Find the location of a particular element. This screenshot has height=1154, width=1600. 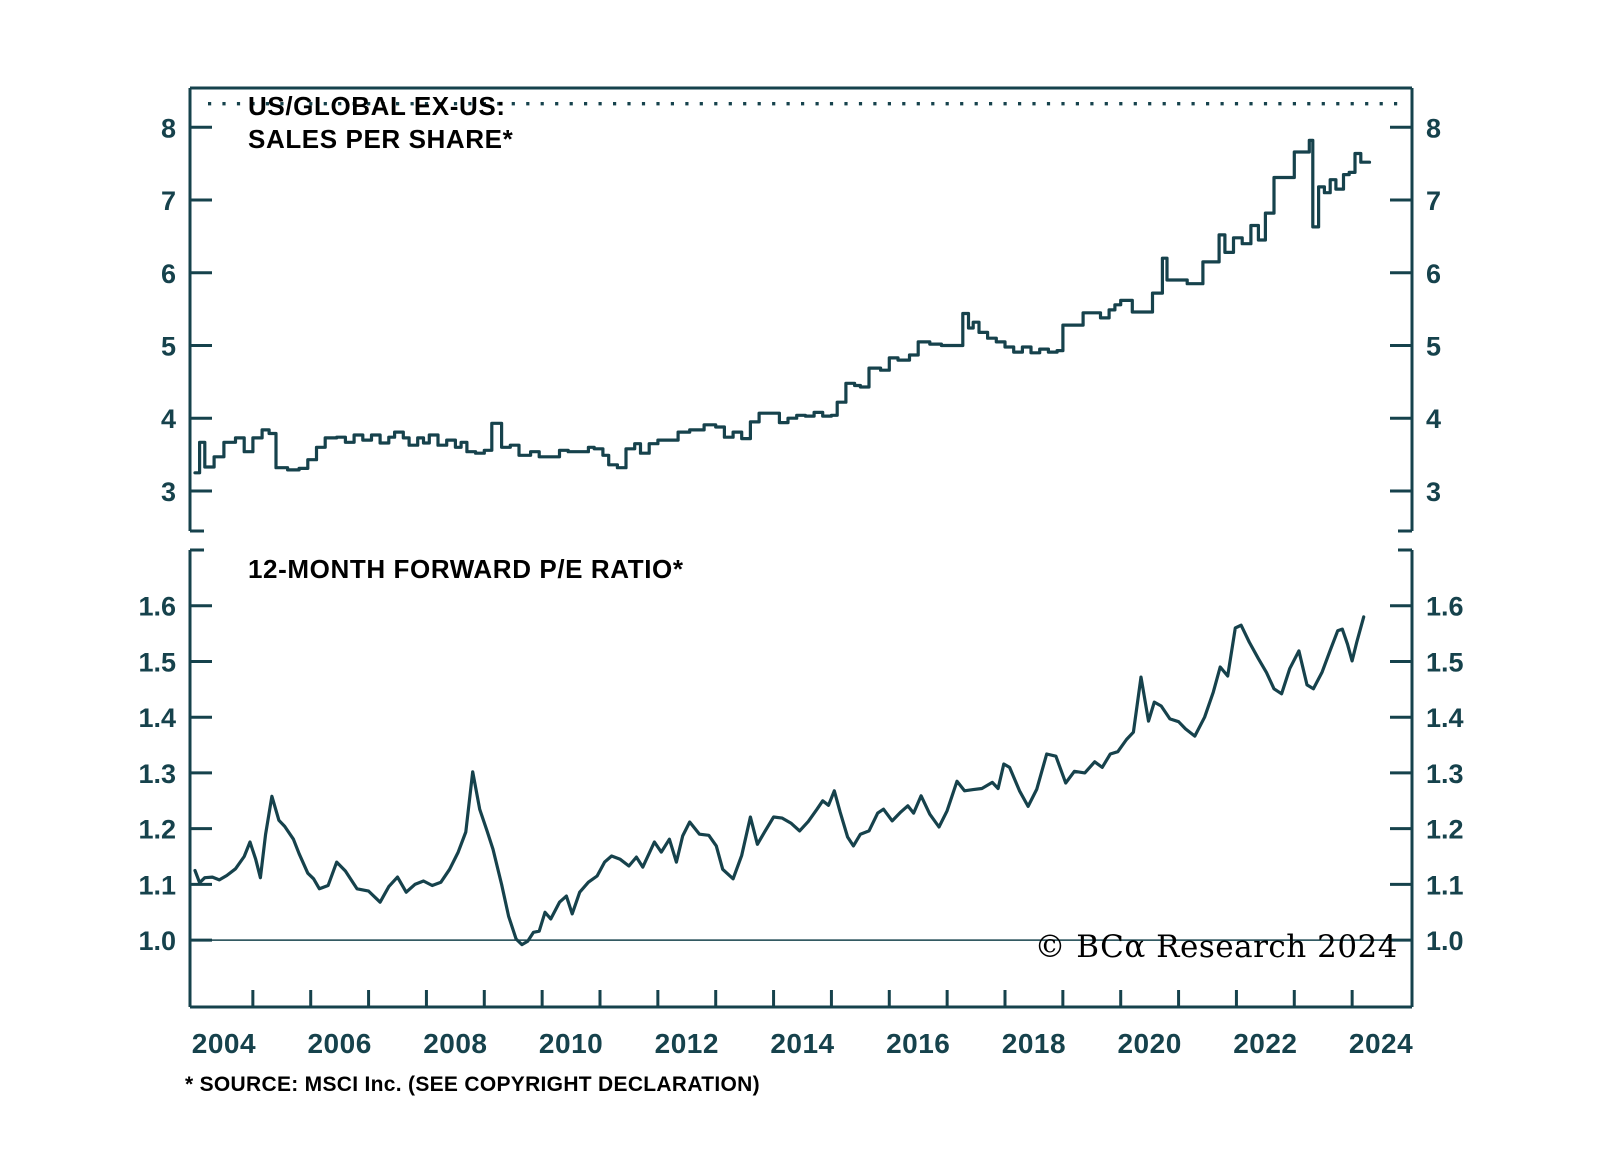

top-y-label-right: 7 is located at coordinates (1433, 201).